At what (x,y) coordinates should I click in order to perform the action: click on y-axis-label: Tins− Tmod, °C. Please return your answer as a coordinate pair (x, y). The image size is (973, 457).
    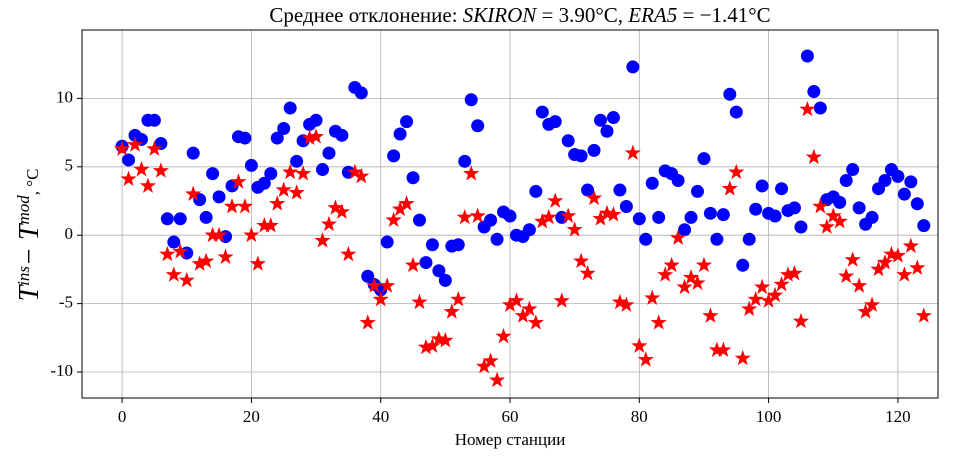
    Looking at the image, I should click on (30, 235).